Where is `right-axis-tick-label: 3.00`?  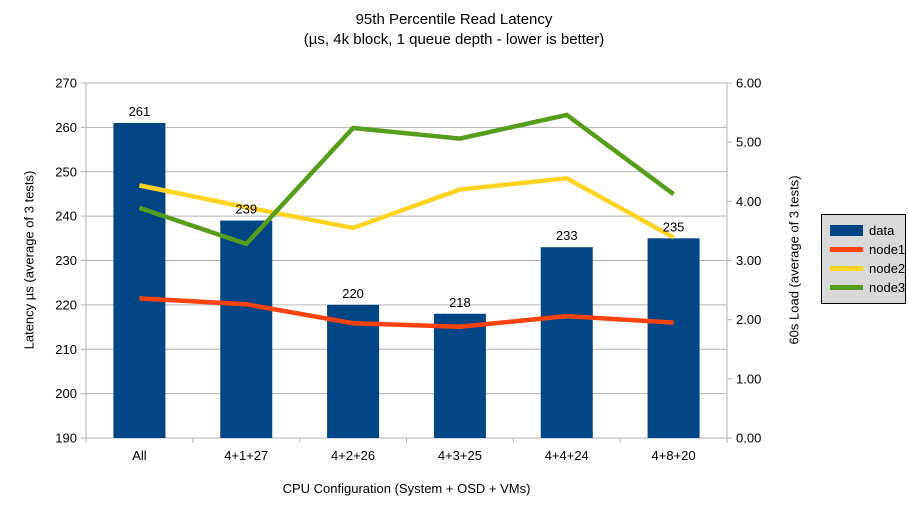
right-axis-tick-label: 3.00 is located at coordinates (748, 260).